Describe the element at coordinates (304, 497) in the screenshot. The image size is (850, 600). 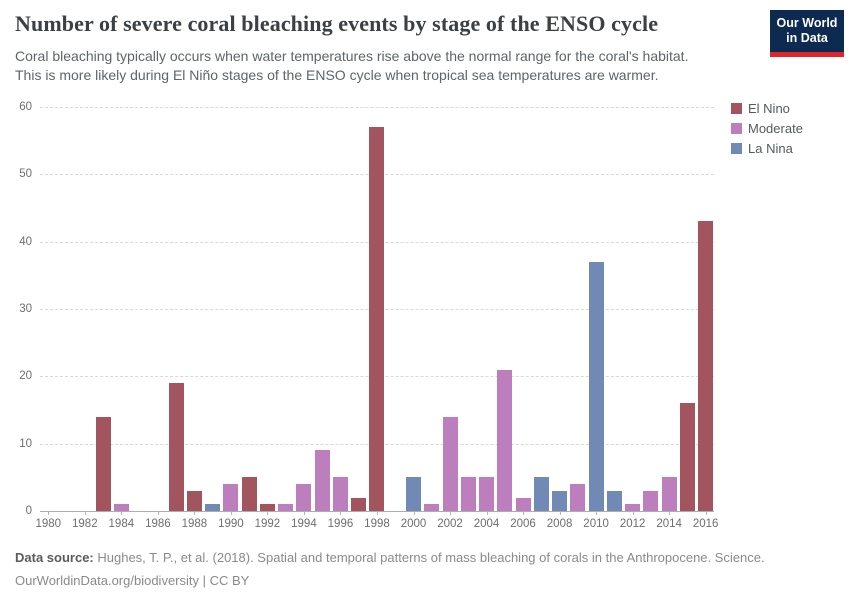
I see `bar-1994` at that location.